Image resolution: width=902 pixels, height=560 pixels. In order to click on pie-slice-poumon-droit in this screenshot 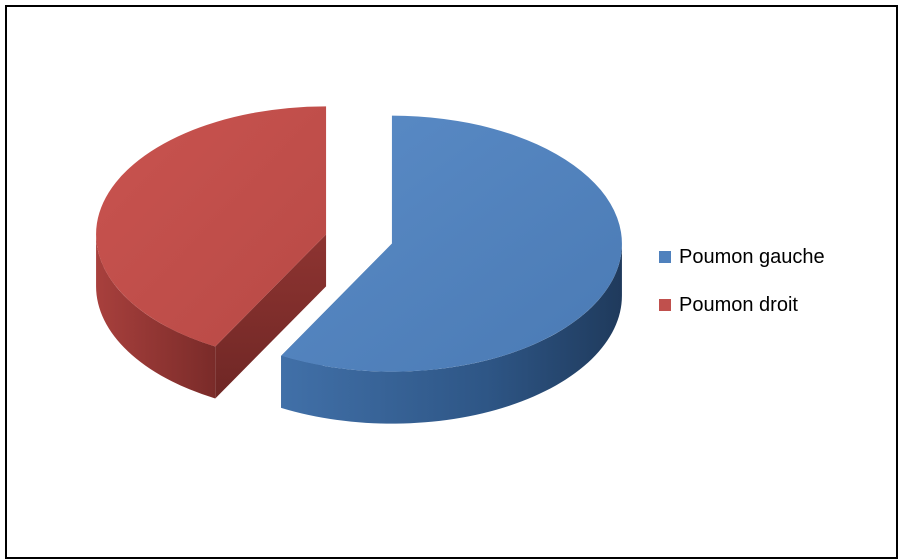, I will do `click(211, 252)`.